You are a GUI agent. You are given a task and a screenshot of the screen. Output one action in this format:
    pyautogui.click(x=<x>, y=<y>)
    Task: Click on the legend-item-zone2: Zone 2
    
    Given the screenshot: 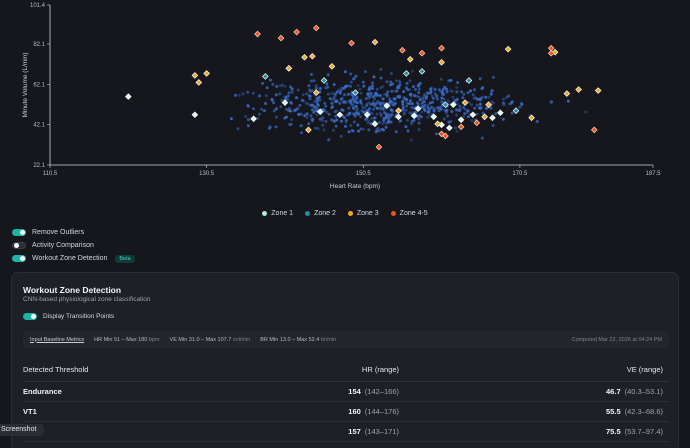 What is the action you would take?
    pyautogui.click(x=320, y=213)
    